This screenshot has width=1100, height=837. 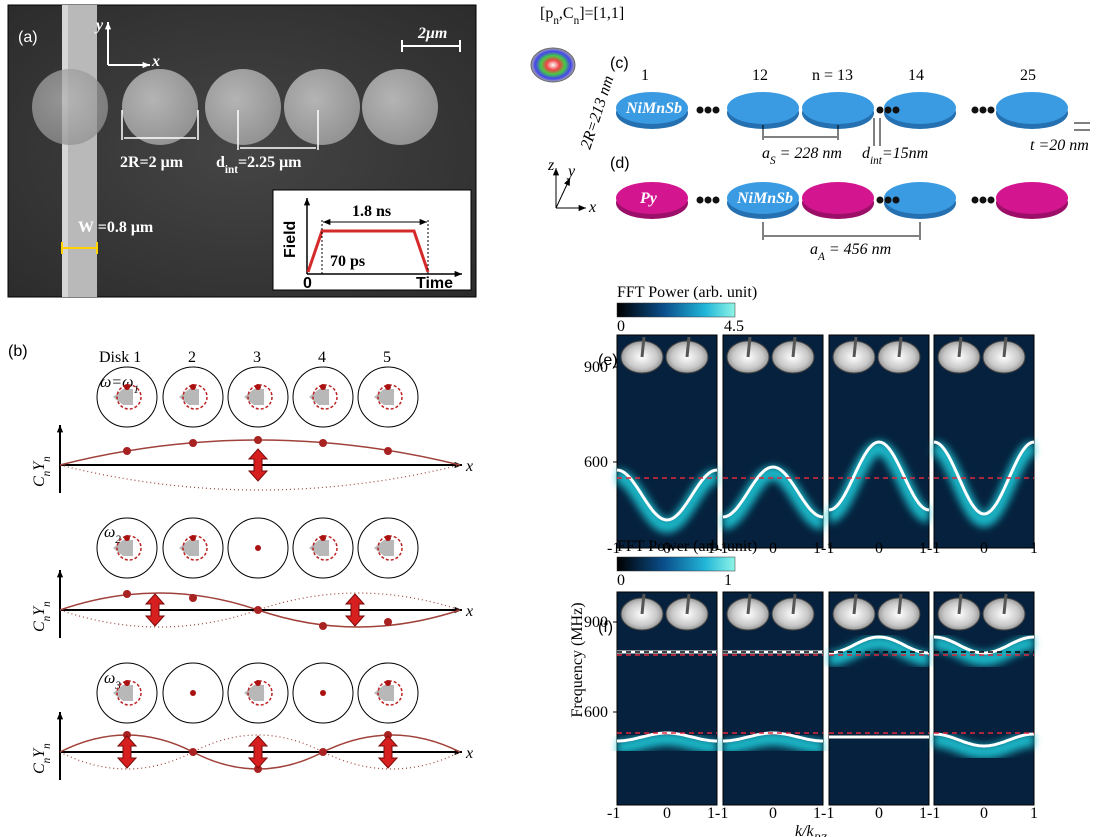 What do you see at coordinates (136, 390) in the screenshot?
I see `subscript: 1` at bounding box center [136, 390].